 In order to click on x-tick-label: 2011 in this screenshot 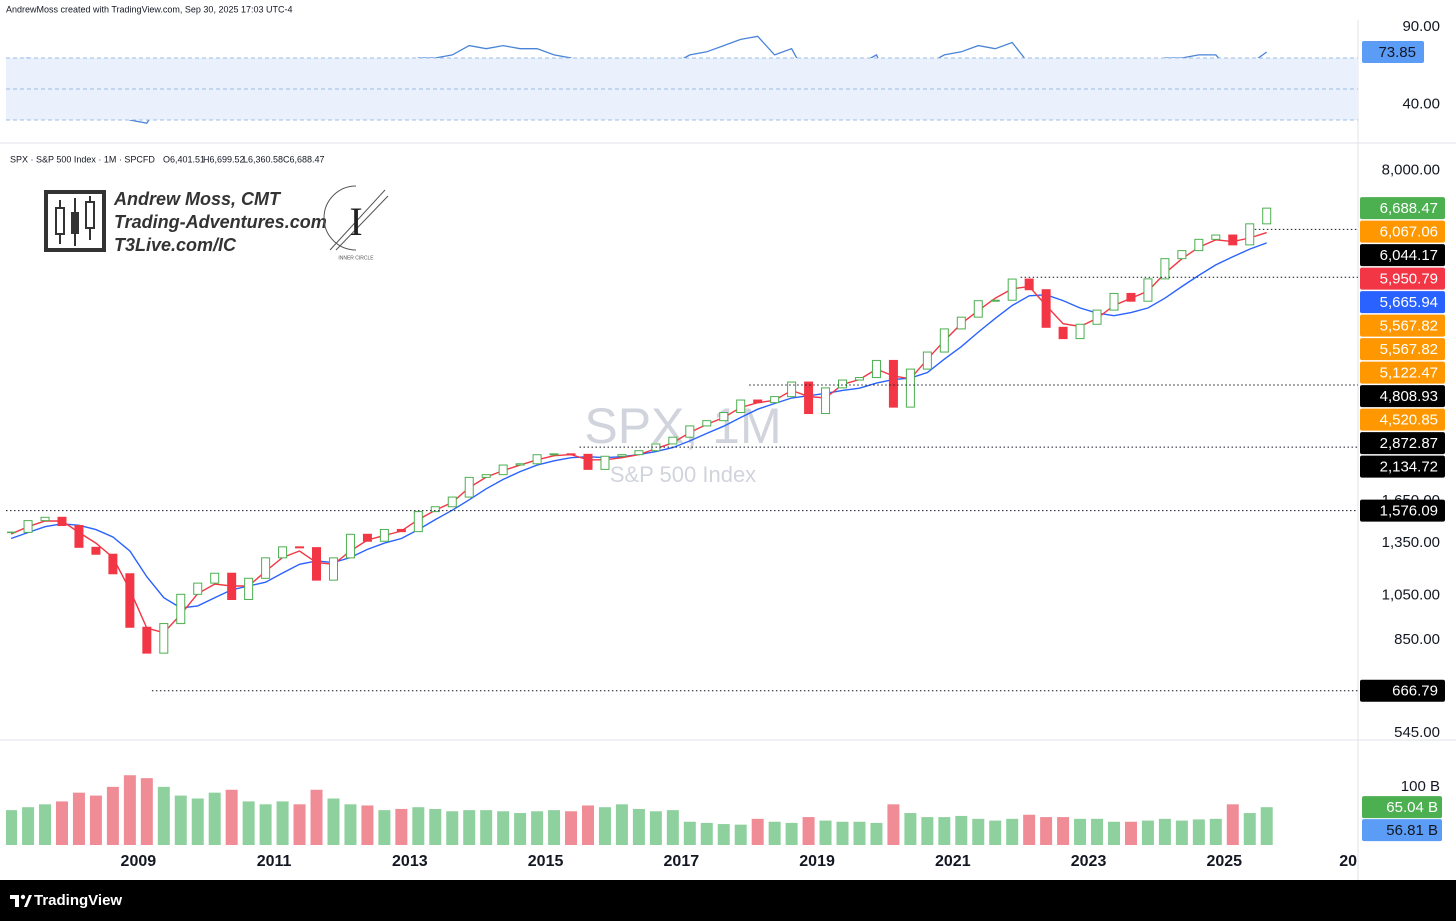, I will do `click(274, 861)`.